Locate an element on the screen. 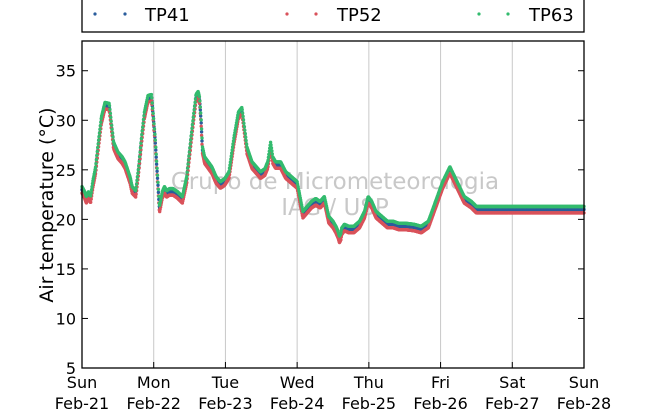  legend-entry-tp52: TP52 is located at coordinates (333, 15).